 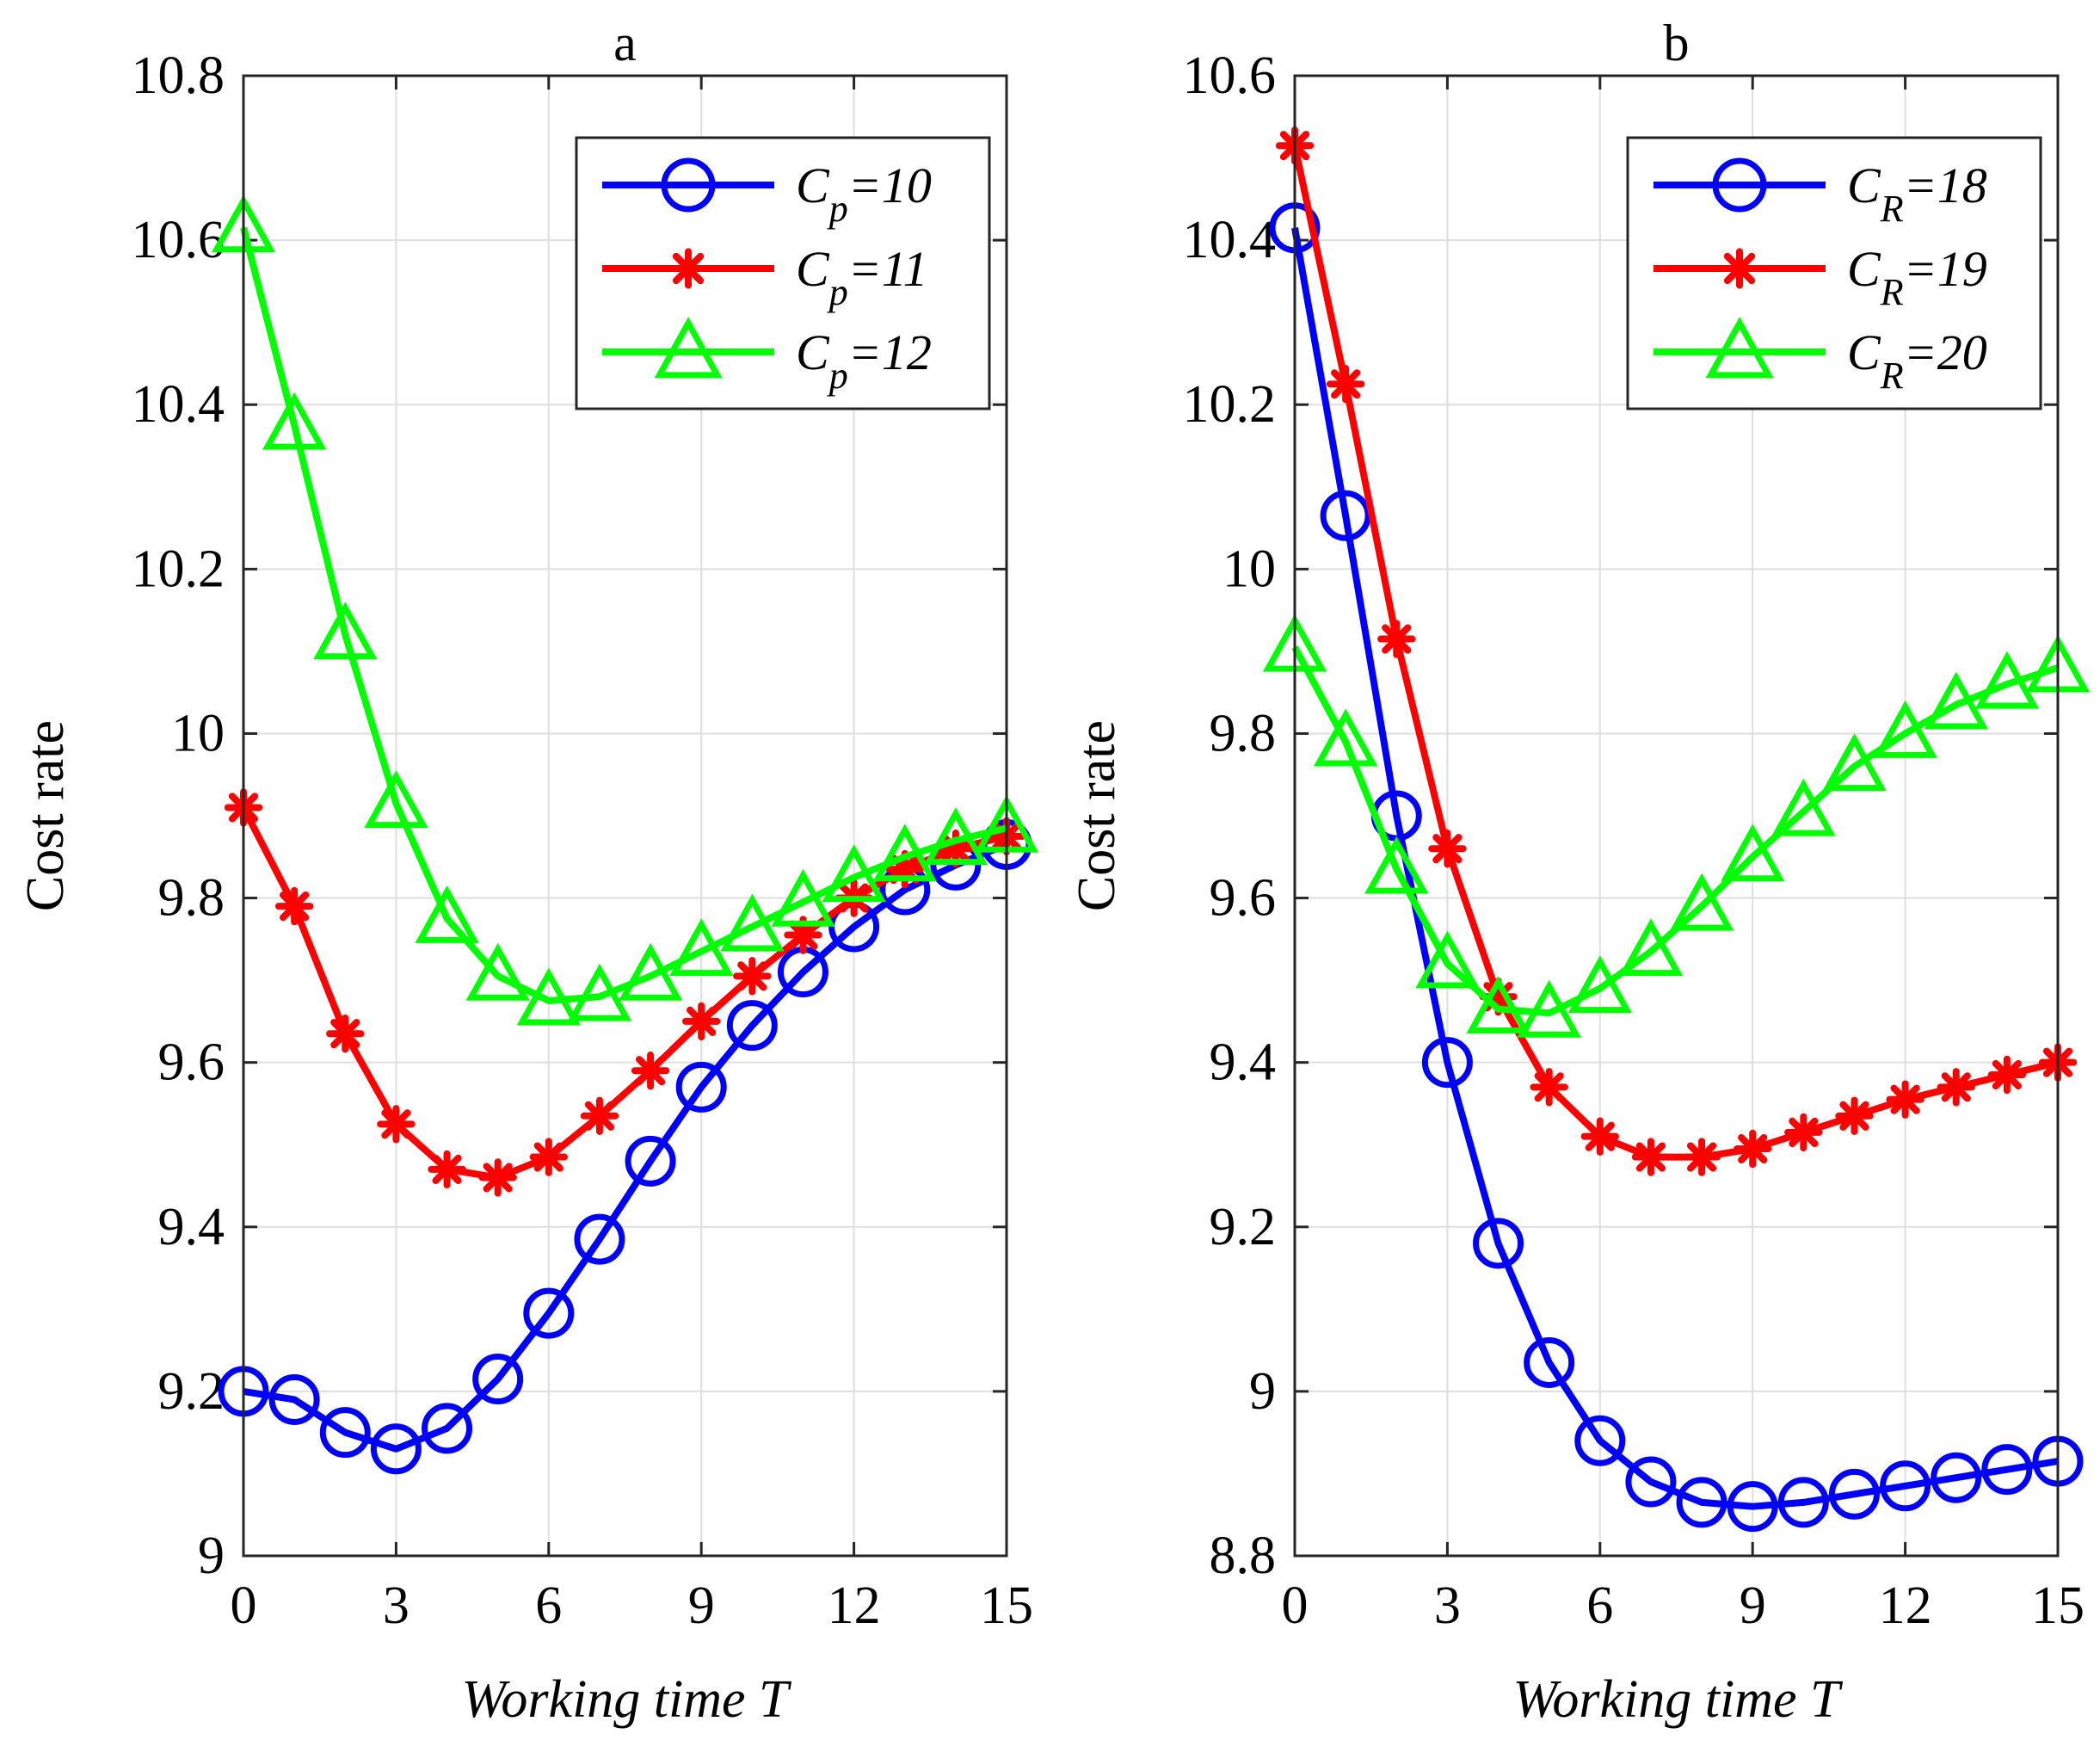 I want to click on x-tick-label: 15, so click(x=2058, y=1605).